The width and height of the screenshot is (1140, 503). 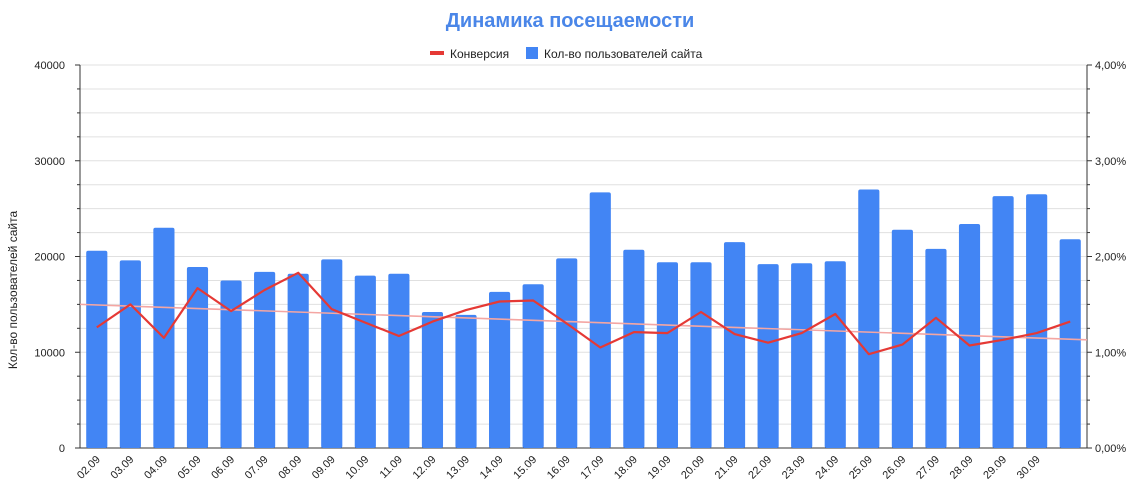 I want to click on x-tick-label: 08.09, so click(x=290, y=468).